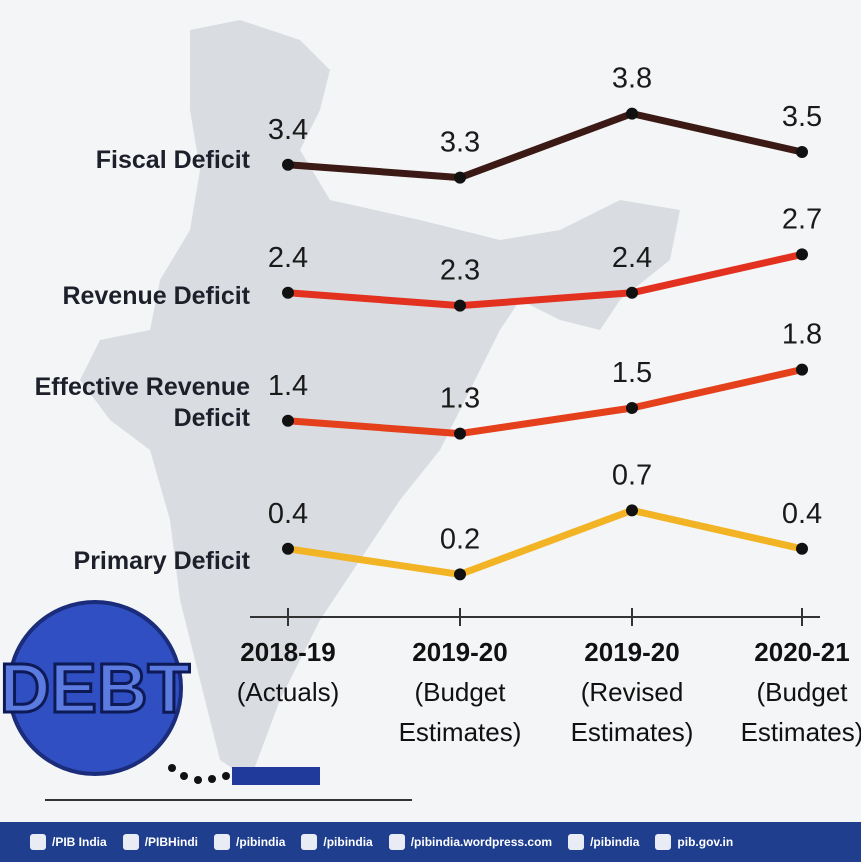  Describe the element at coordinates (142, 402) in the screenshot. I see `series-name: Effective Revenue Deficit` at that location.